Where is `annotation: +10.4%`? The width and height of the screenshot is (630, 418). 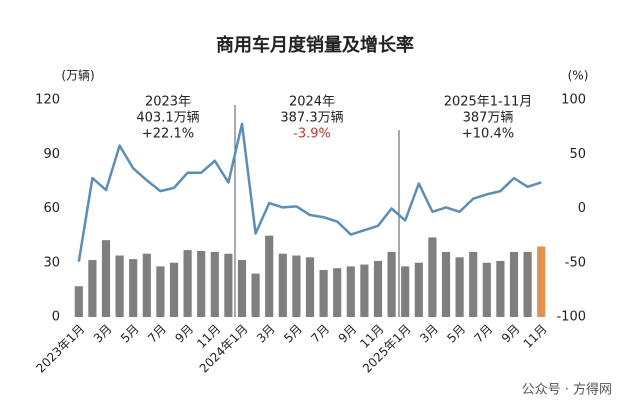
annotation: +10.4% is located at coordinates (488, 134).